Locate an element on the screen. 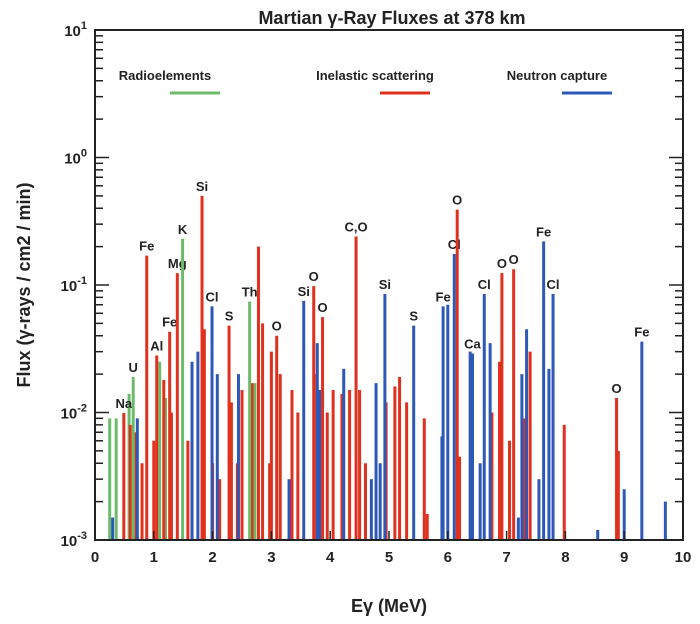 This screenshot has height=624, width=700. y-tick-label: 10⁻² is located at coordinates (74, 413).